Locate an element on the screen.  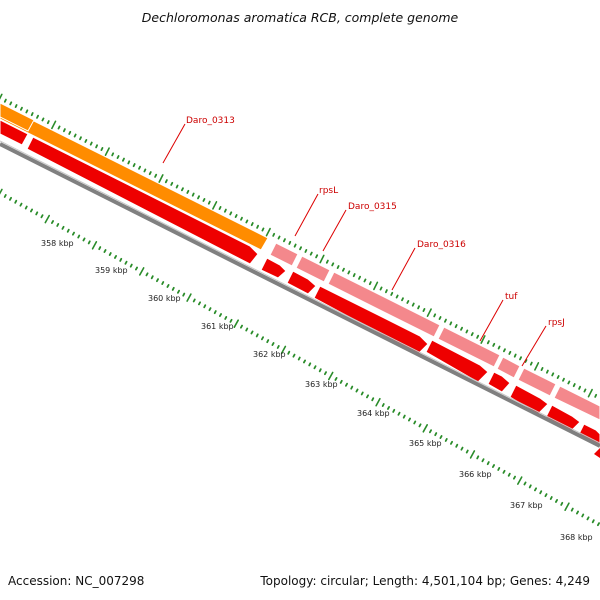
gene-label-daro-0316: Daro_0316 is located at coordinates (441, 245).